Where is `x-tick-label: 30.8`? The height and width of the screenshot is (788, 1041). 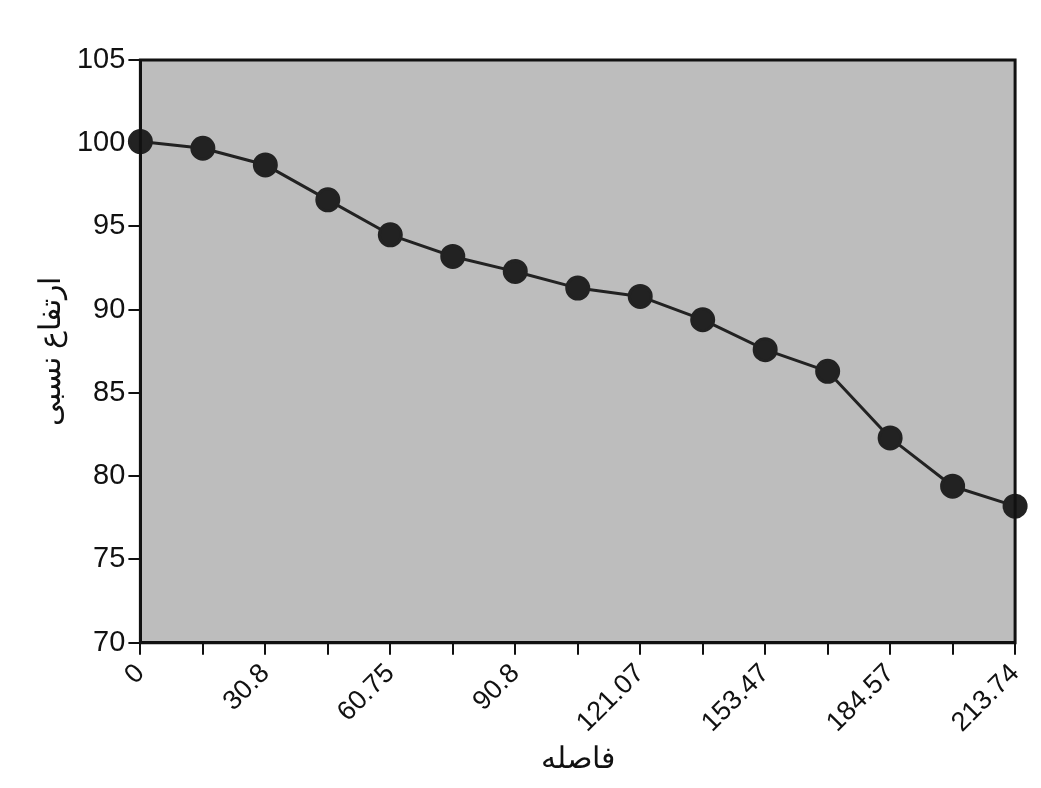
x-tick-label: 30.8 is located at coordinates (245, 686).